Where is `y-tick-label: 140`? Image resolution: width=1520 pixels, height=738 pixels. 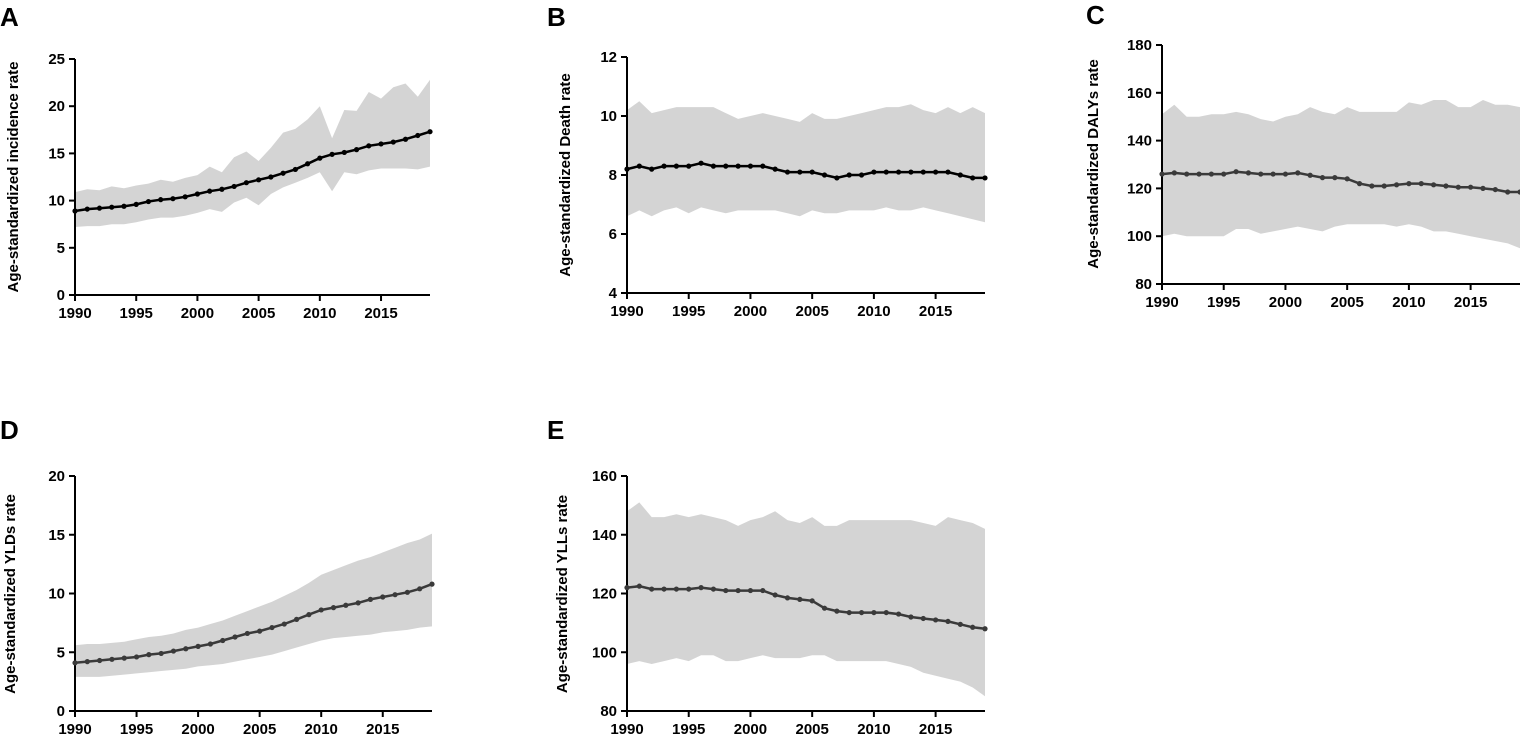
y-tick-label: 140 is located at coordinates (1139, 141).